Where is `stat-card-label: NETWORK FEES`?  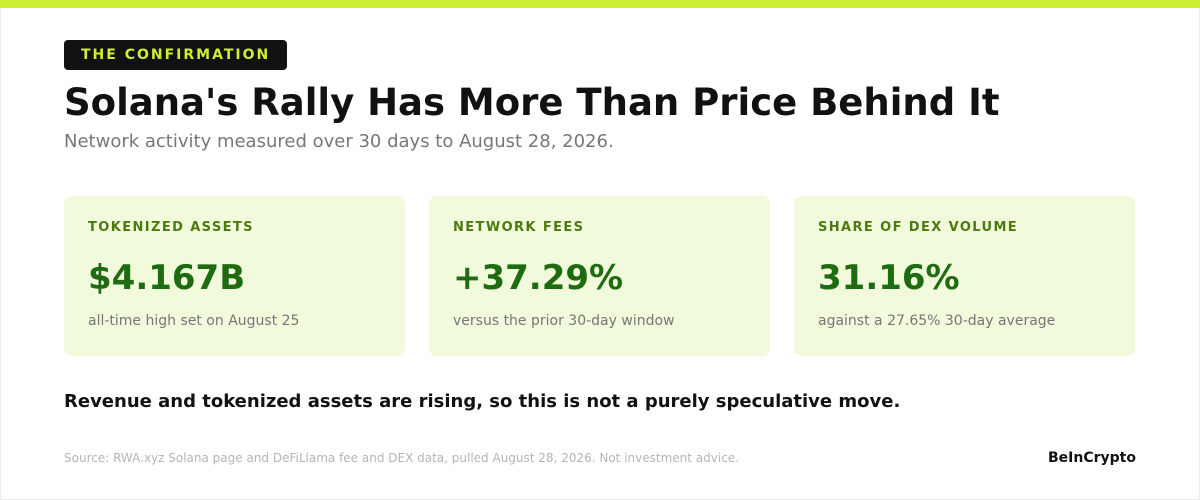
stat-card-label: NETWORK FEES is located at coordinates (519, 227).